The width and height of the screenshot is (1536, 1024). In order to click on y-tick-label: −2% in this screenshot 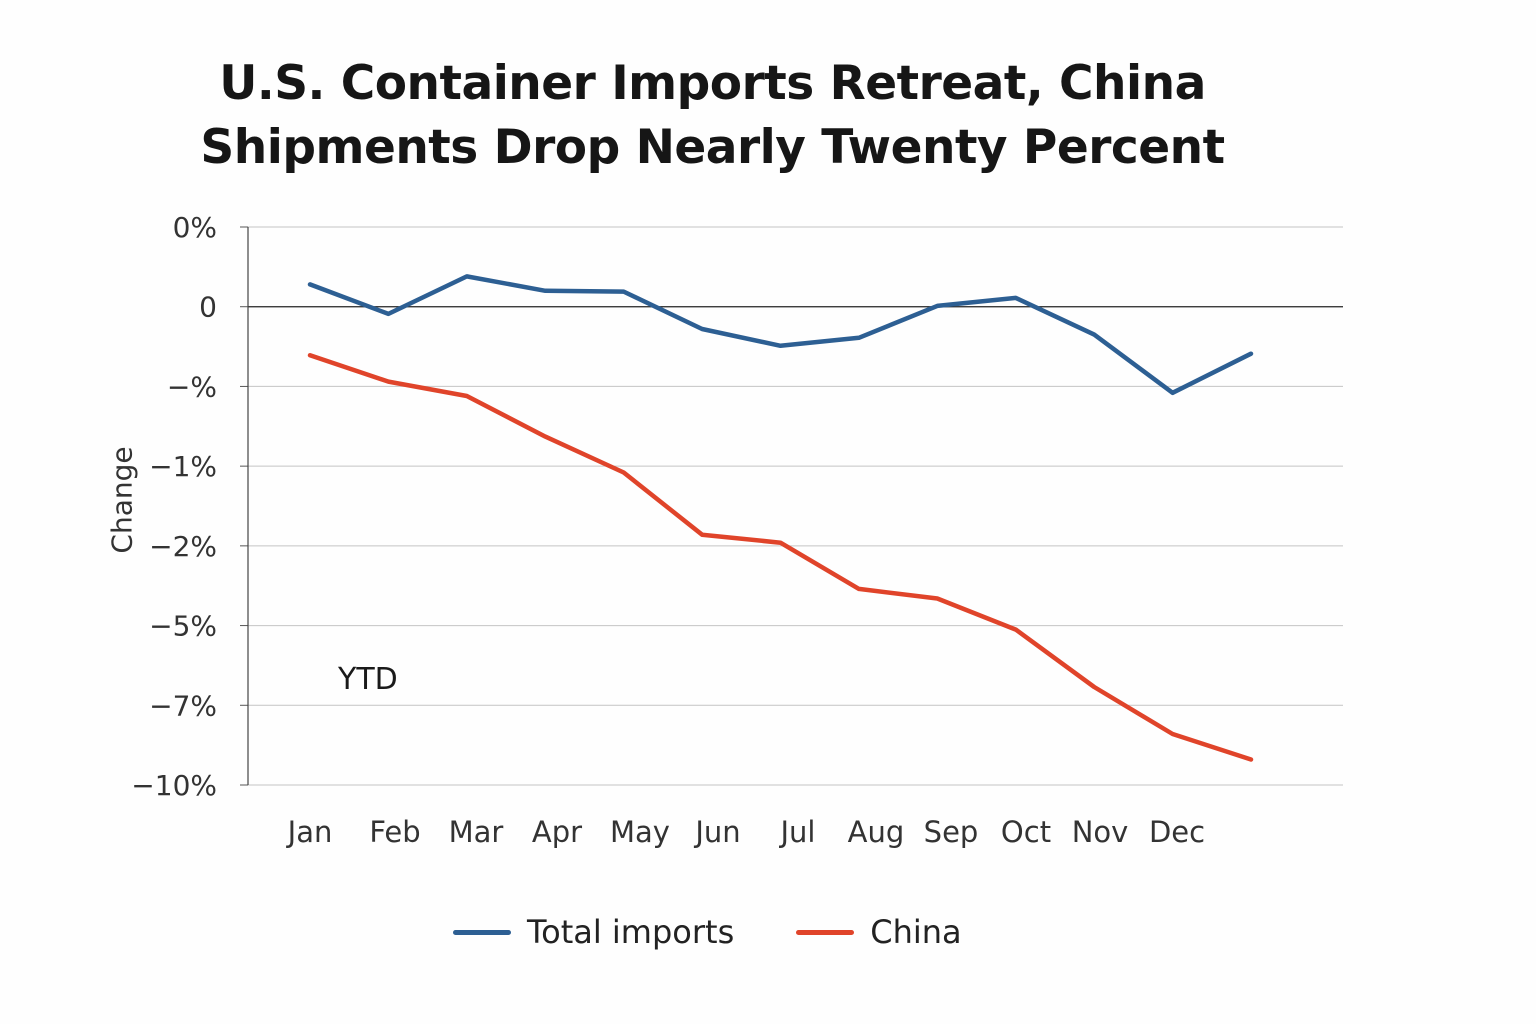, I will do `click(183, 546)`.